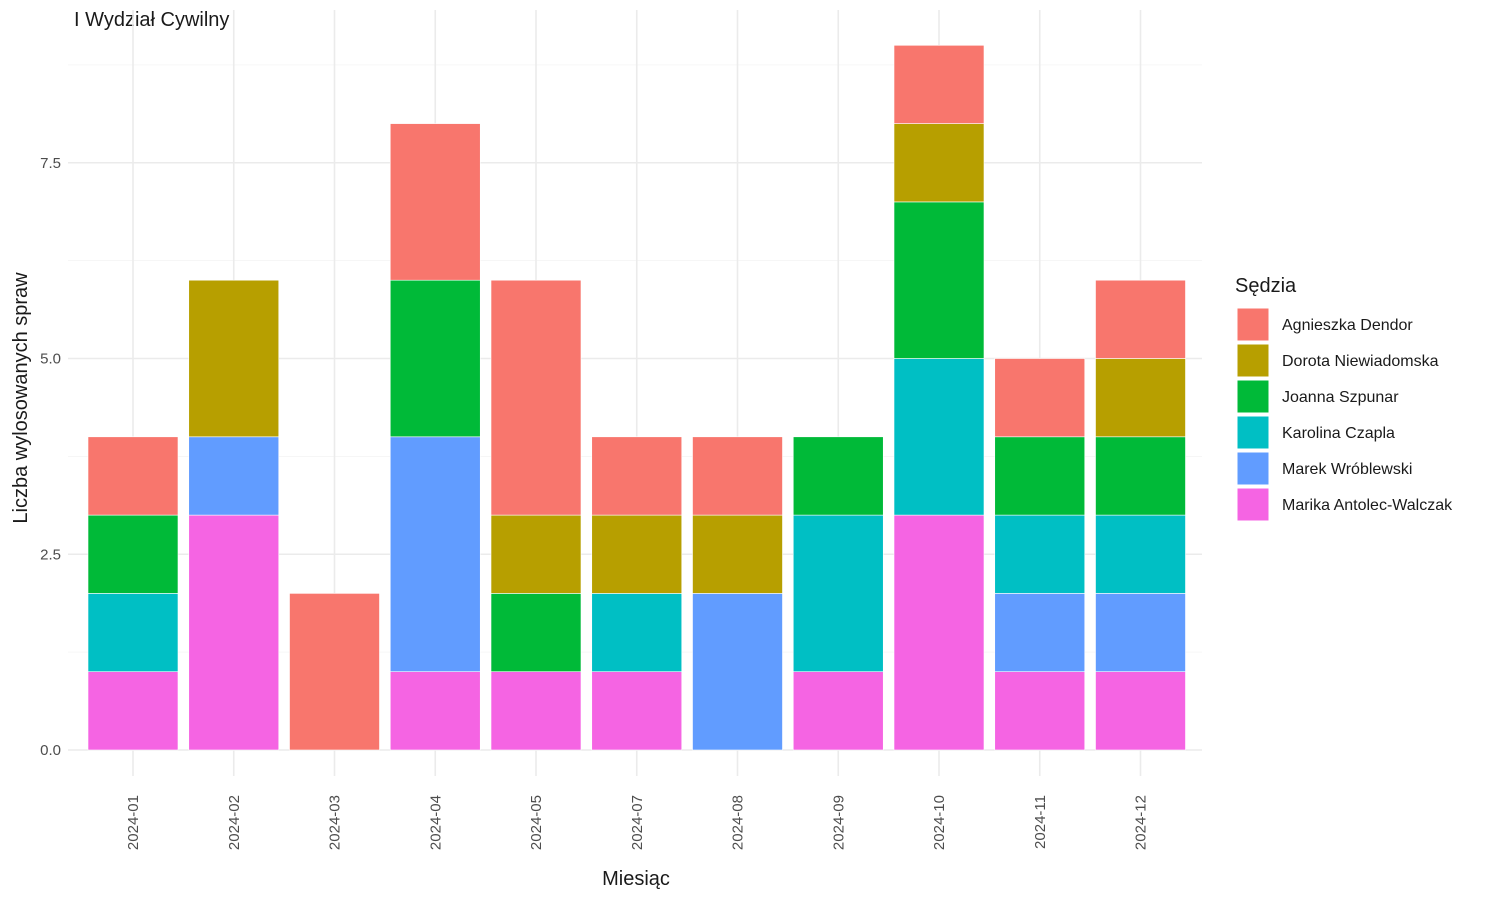 The width and height of the screenshot is (1500, 900). Describe the element at coordinates (151, 20) in the screenshot. I see `chart-title: I Wydział Cywilny` at that location.